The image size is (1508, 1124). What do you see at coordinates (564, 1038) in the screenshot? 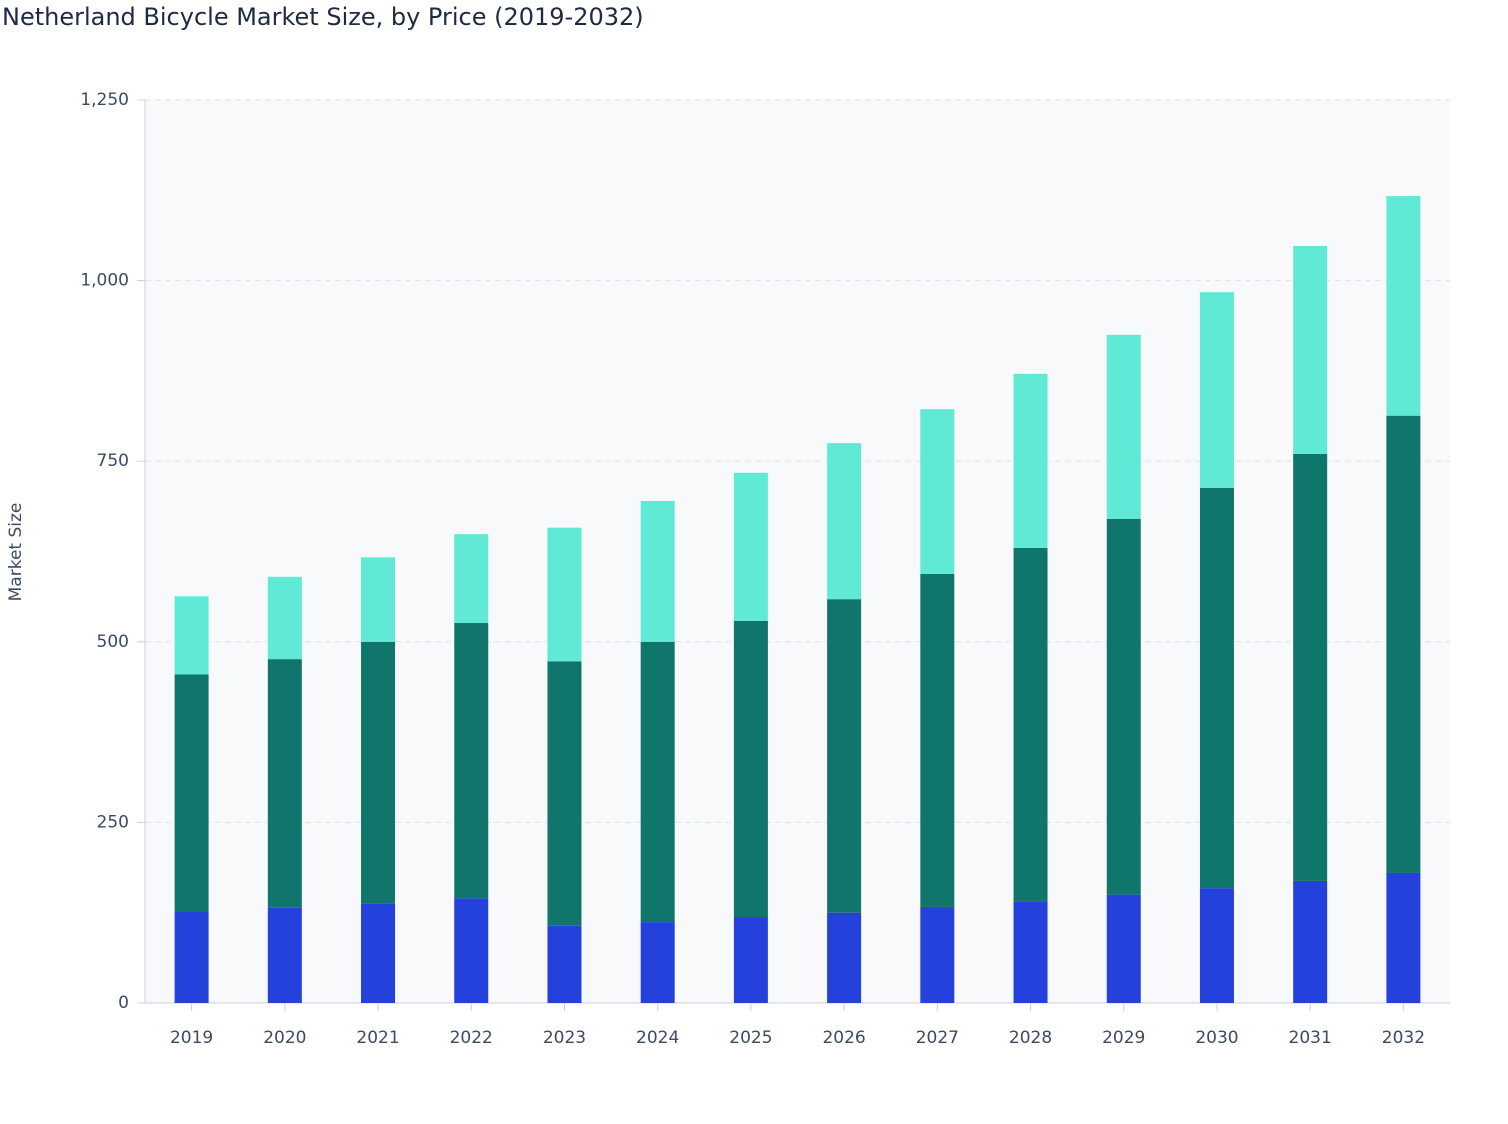
I see `x-tick-label: 2023` at bounding box center [564, 1038].